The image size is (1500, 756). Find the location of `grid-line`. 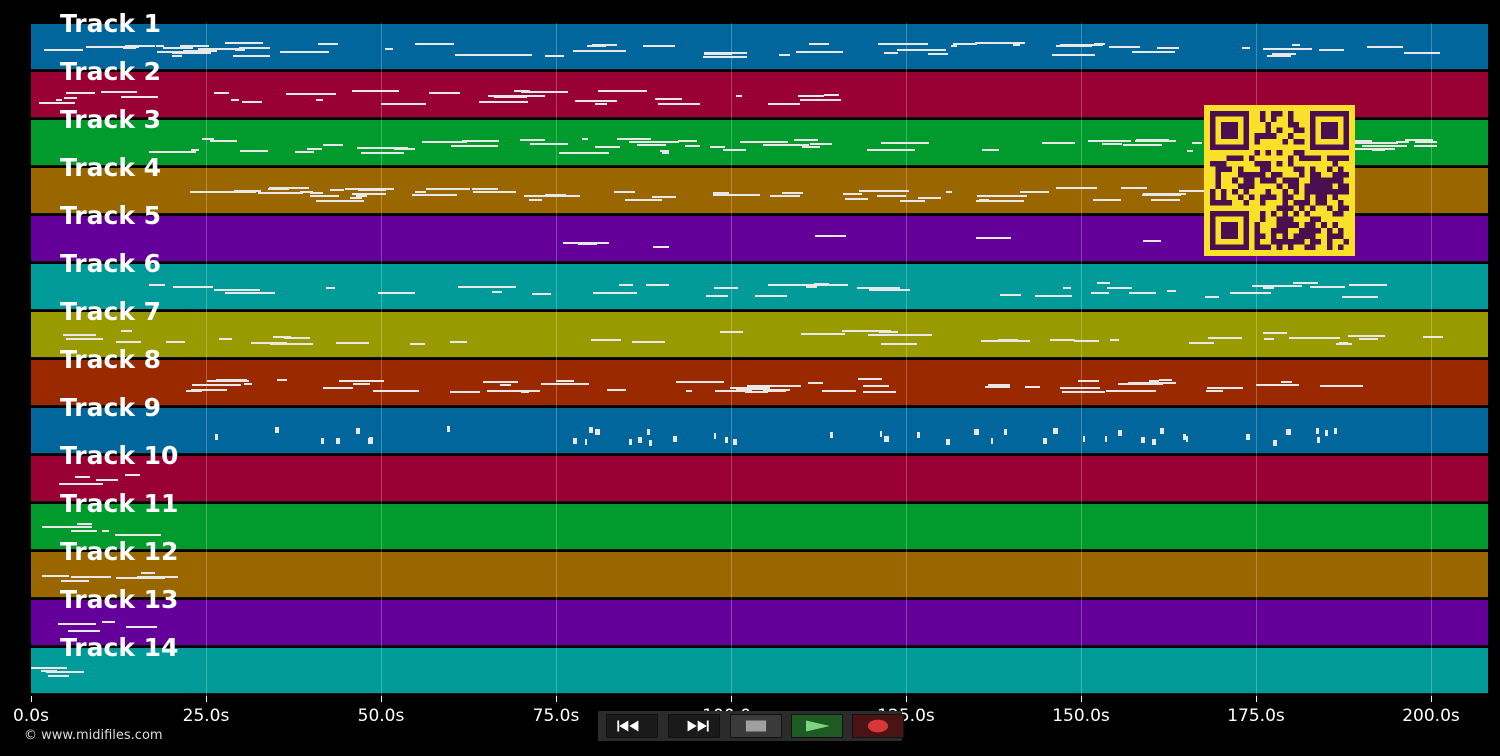

grid-line is located at coordinates (731, 359).